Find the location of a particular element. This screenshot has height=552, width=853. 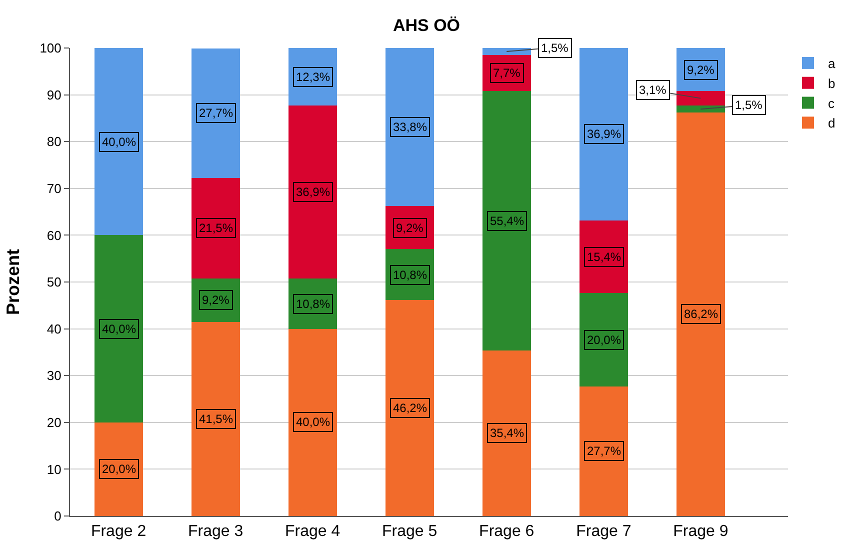

data-label: 41,5% is located at coordinates (216, 419).